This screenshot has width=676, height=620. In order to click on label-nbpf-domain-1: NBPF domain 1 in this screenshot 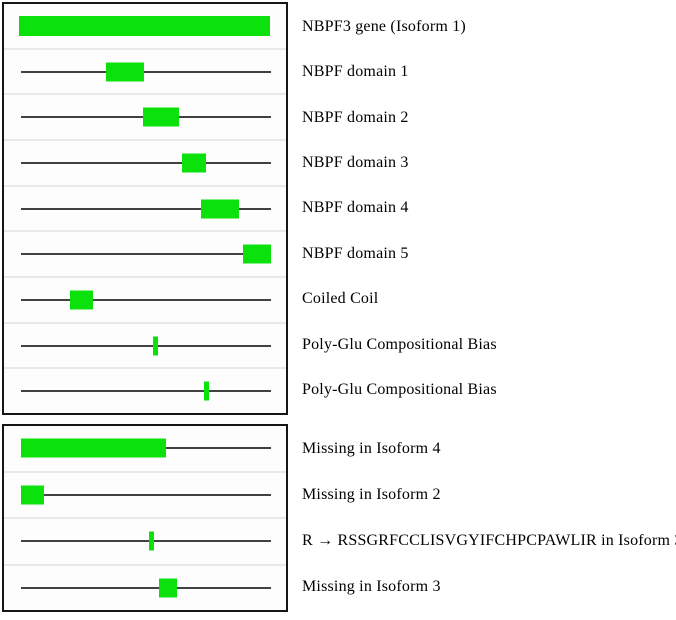, I will do `click(355, 72)`.